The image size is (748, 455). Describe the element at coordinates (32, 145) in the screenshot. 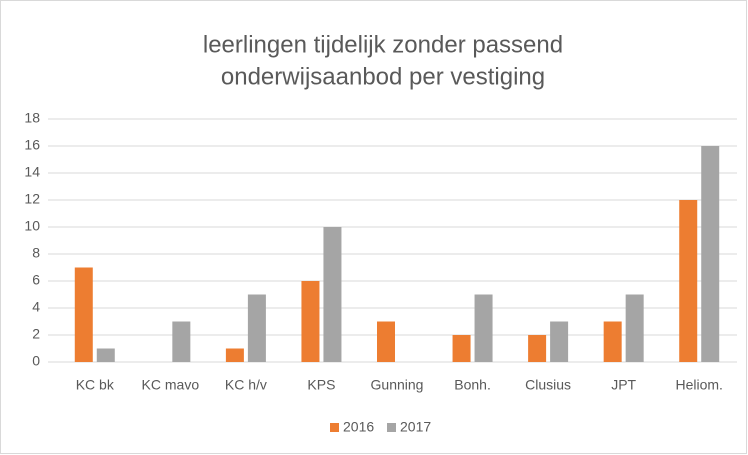

I see `y-tick-label: 16` at that location.